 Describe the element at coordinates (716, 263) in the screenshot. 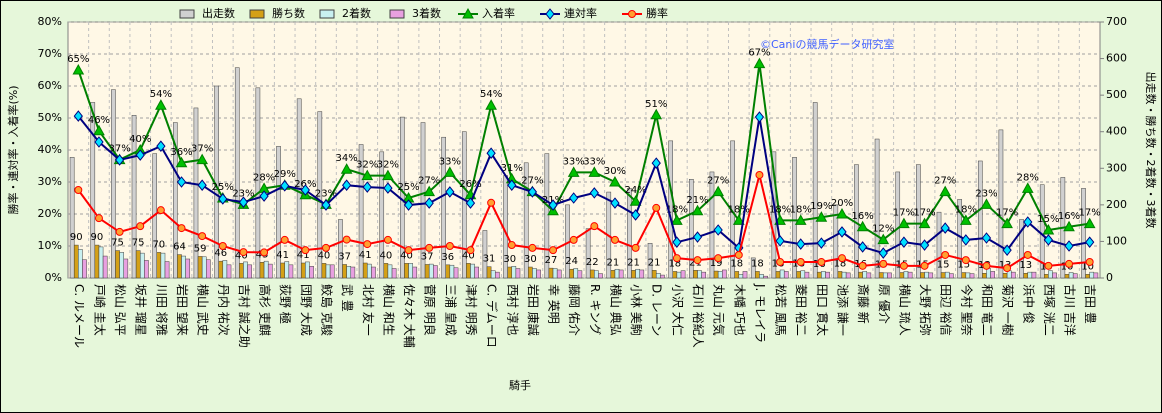

I see `data-label: 19` at that location.